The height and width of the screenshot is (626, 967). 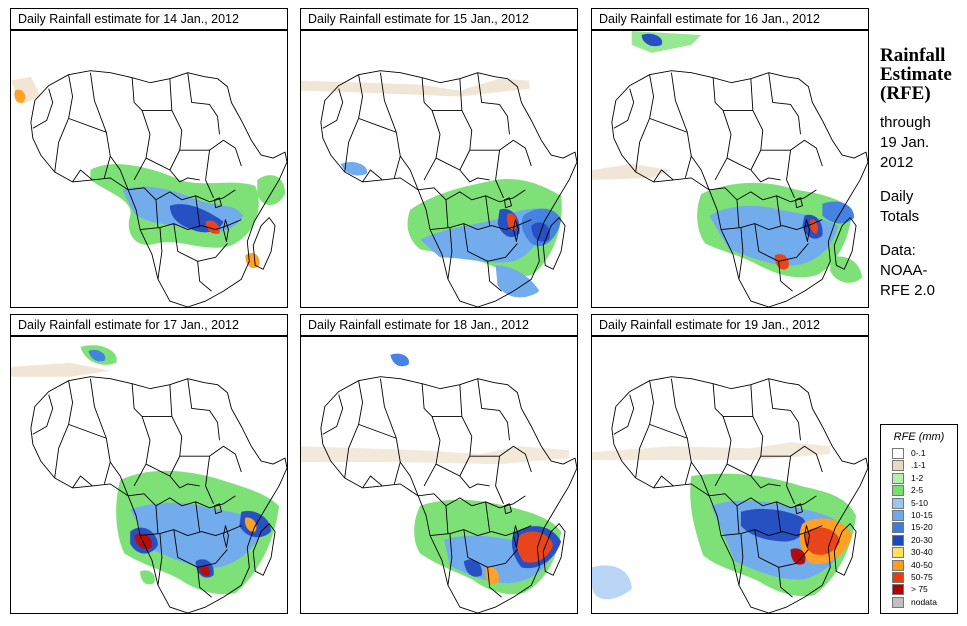 I want to click on legend-item: > 75, so click(x=919, y=590).